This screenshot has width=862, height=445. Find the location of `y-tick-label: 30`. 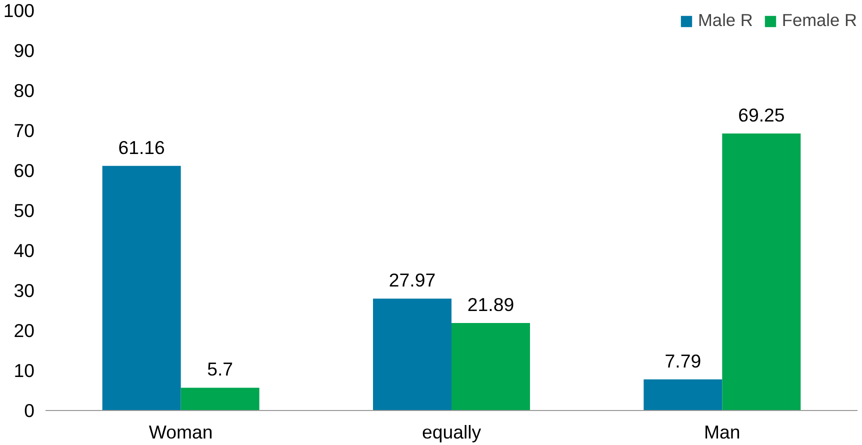

y-tick-label: 30 is located at coordinates (24, 290).